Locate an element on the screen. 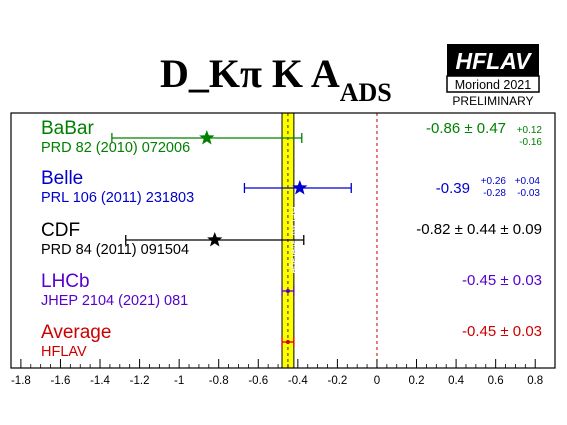  x-tick-label: 0.2 is located at coordinates (417, 381).